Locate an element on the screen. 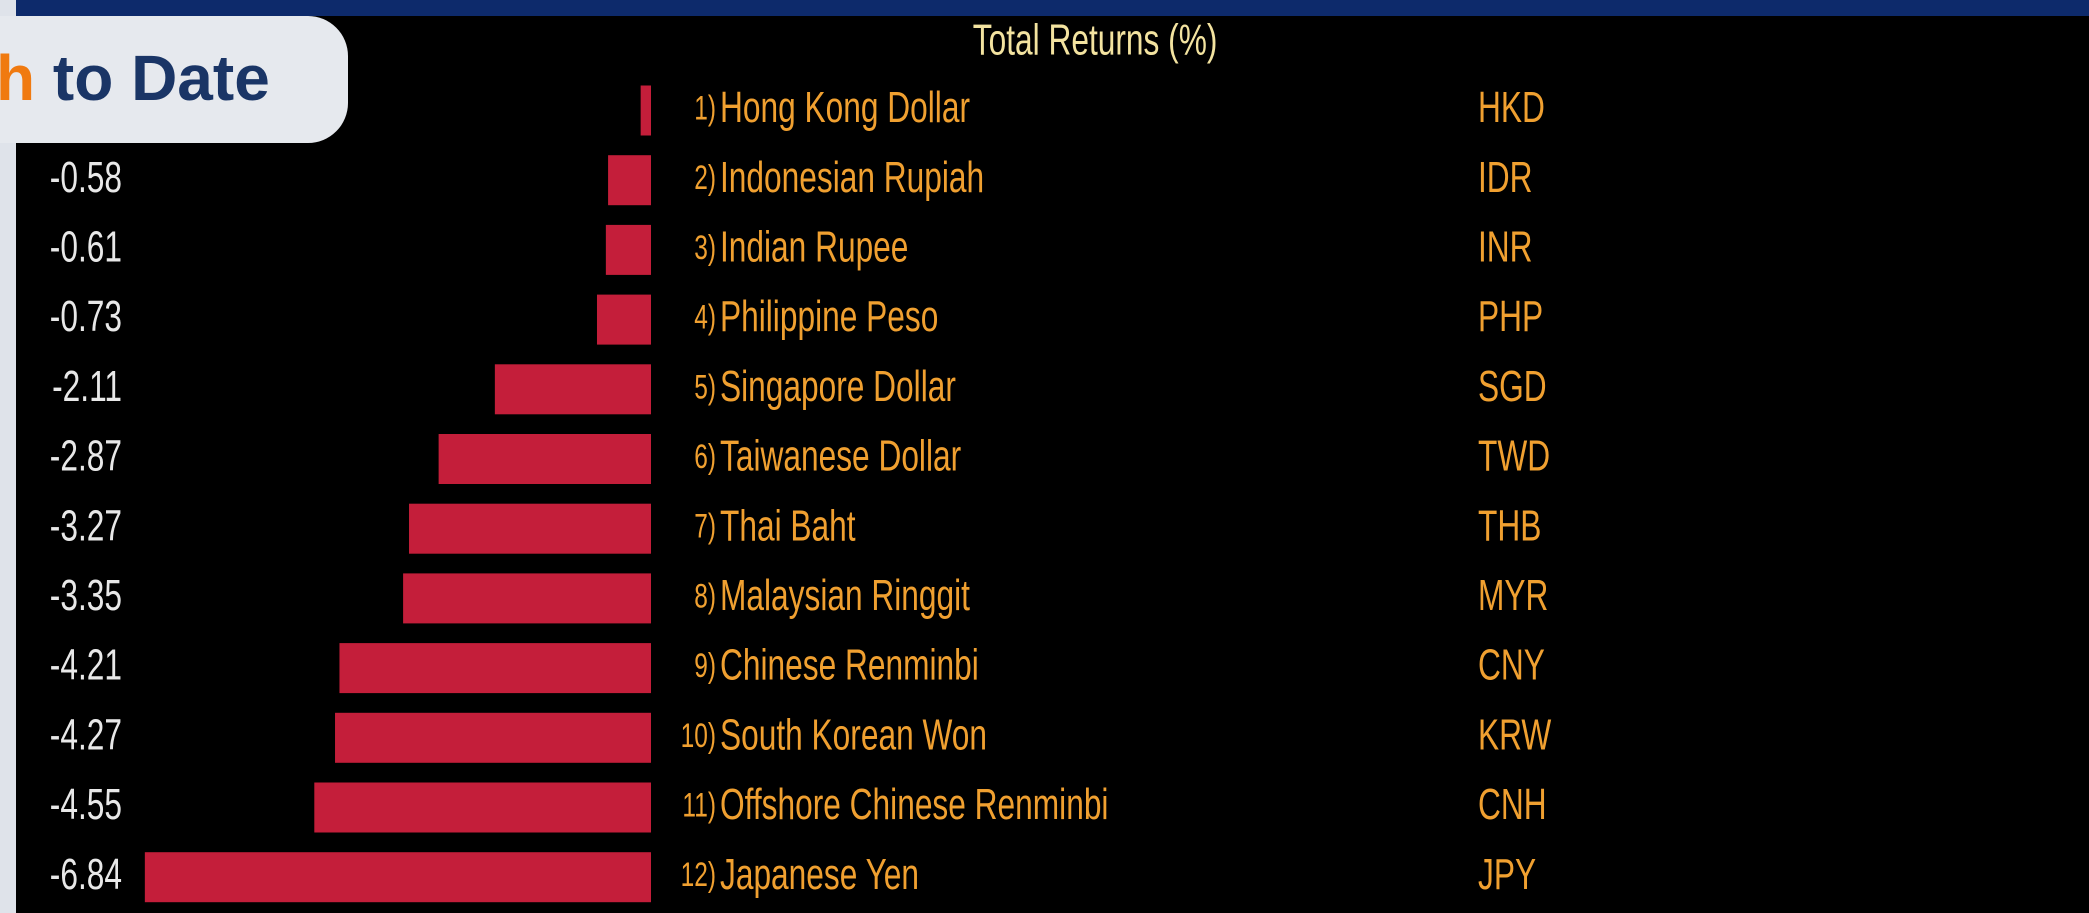 The height and width of the screenshot is (913, 2089). value-label: -0.73 is located at coordinates (86, 316).